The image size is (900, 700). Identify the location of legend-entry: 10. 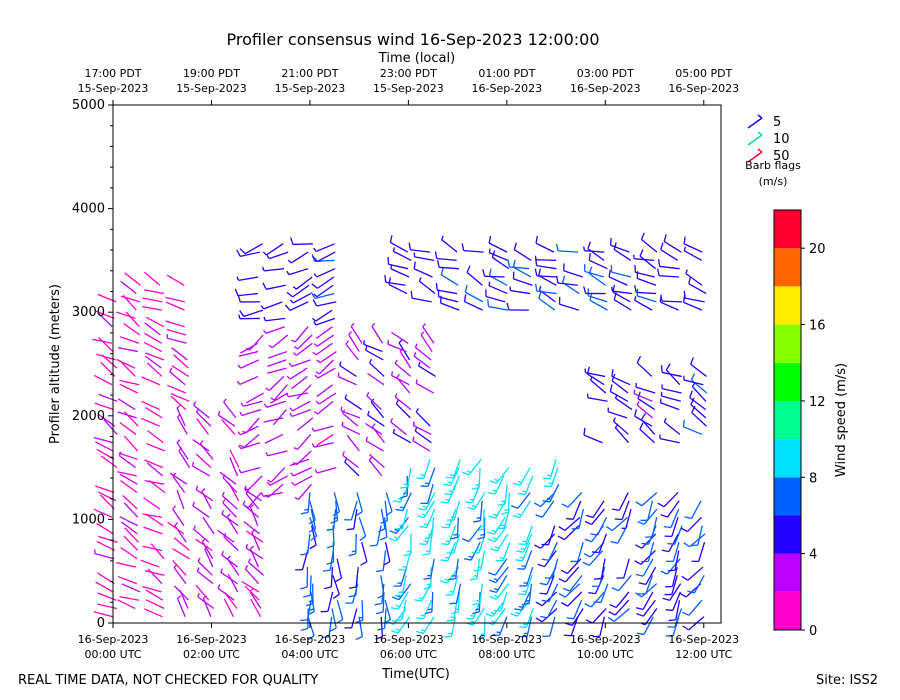
(768, 139).